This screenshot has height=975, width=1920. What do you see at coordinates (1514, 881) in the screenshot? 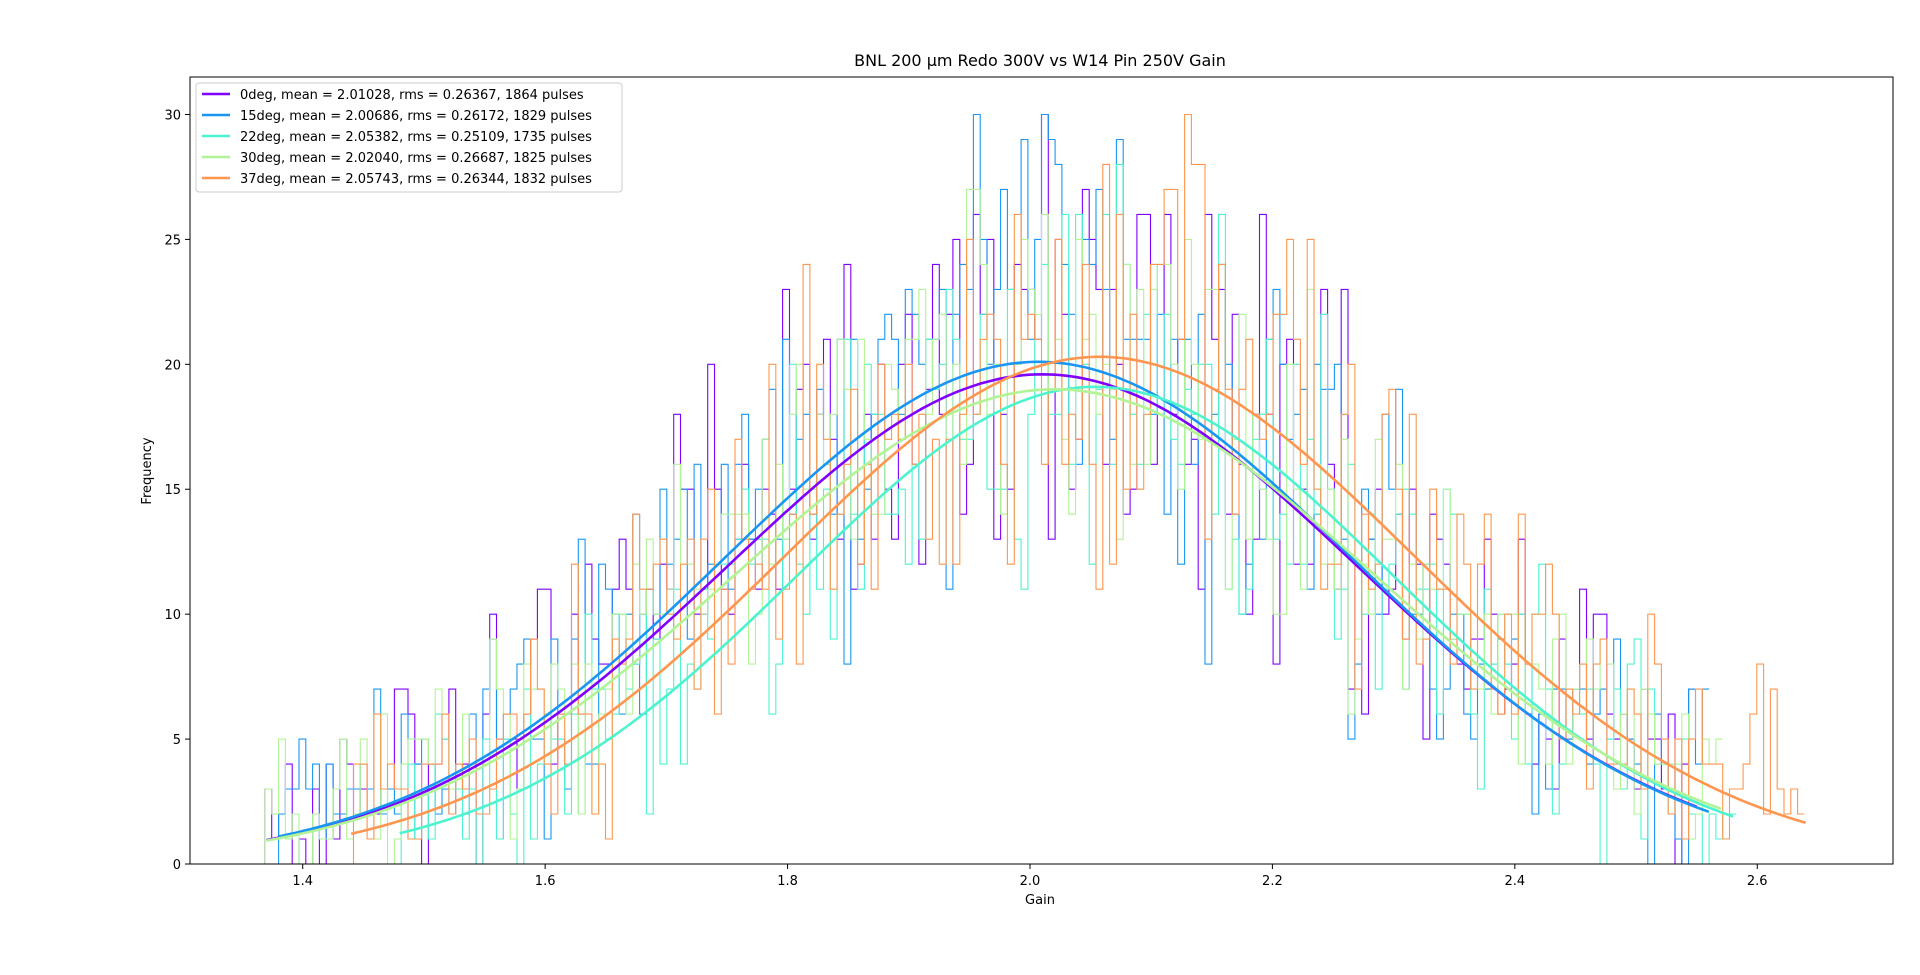
I see `x-tick-label-5: 2.4` at bounding box center [1514, 881].